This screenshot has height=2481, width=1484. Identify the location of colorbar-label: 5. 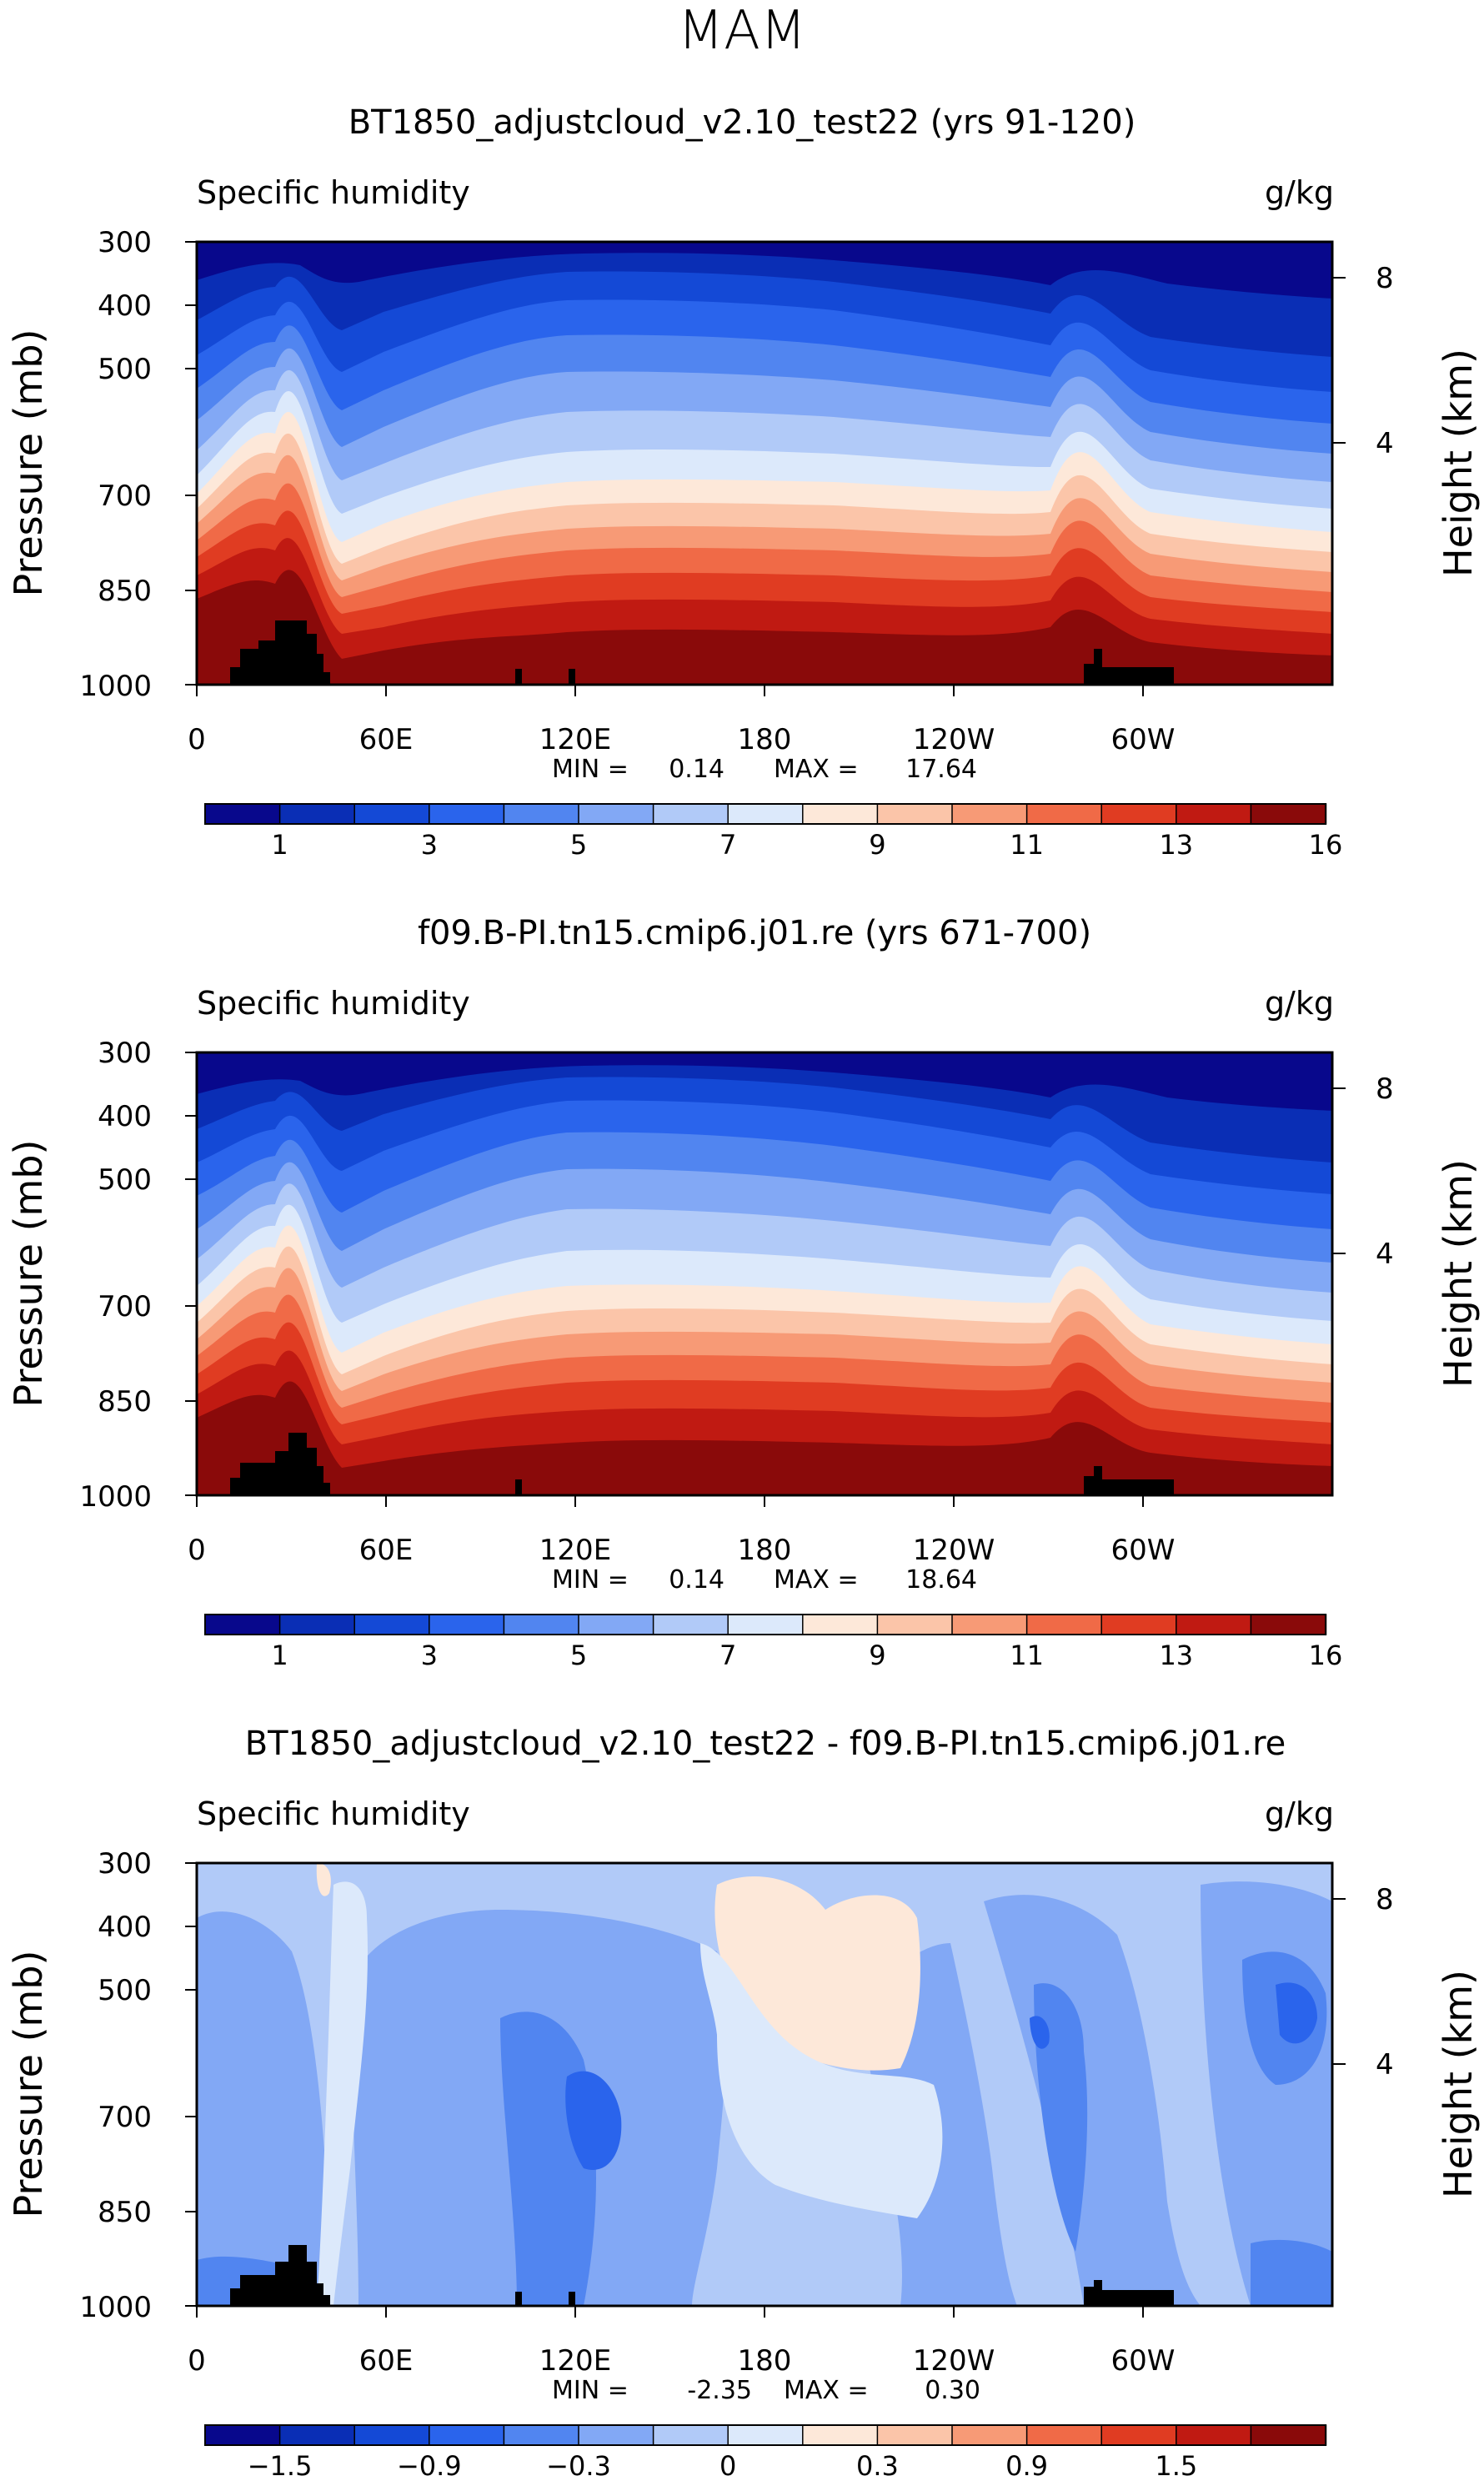
(578, 845).